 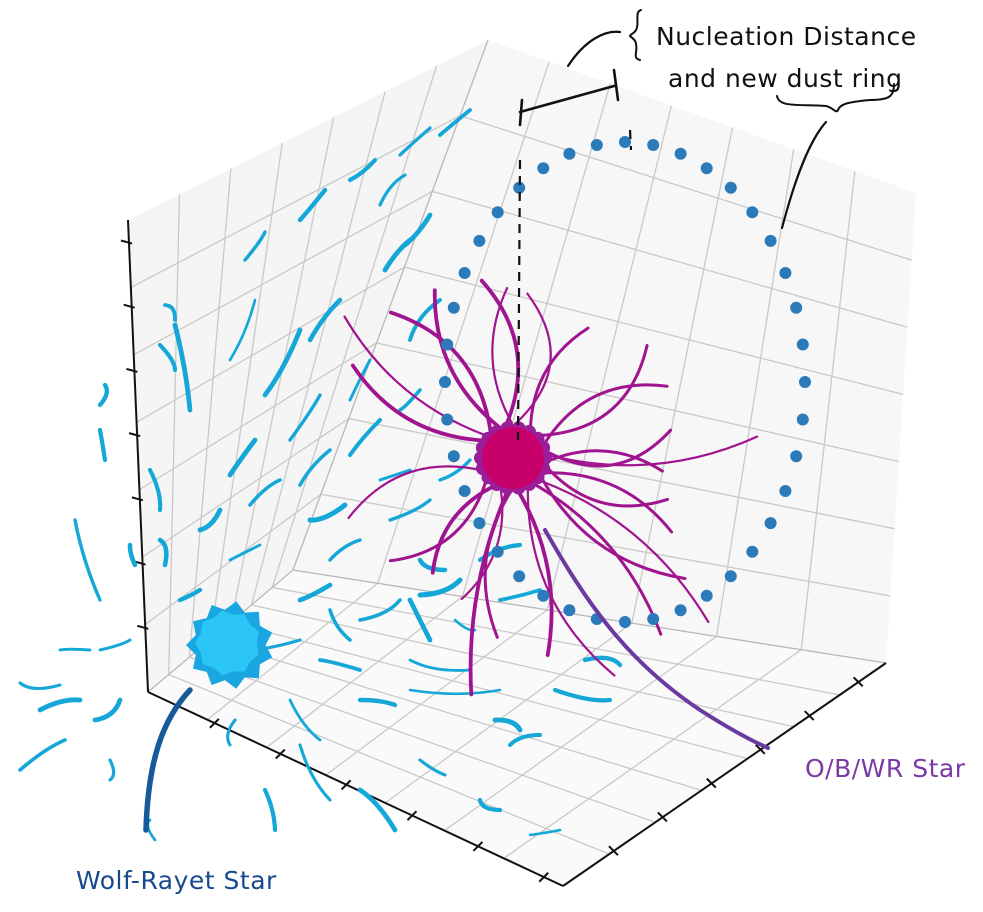 I want to click on nucleation-dashed-line, so click(x=574, y=285).